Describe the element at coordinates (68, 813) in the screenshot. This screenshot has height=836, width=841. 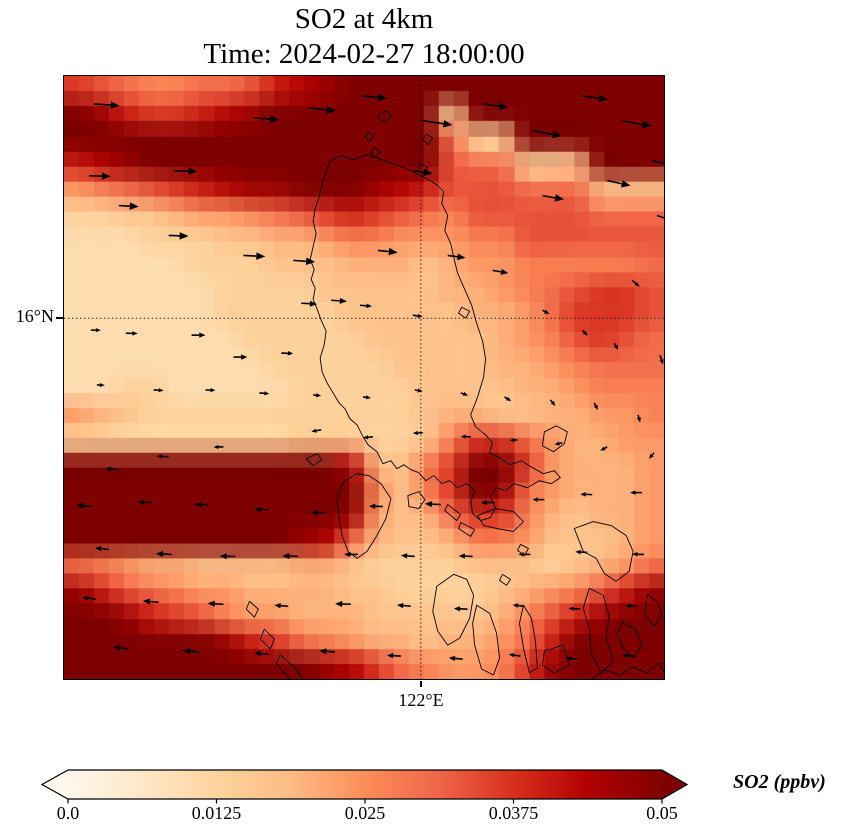
I see `colorbar-tick-label: 0.0` at that location.